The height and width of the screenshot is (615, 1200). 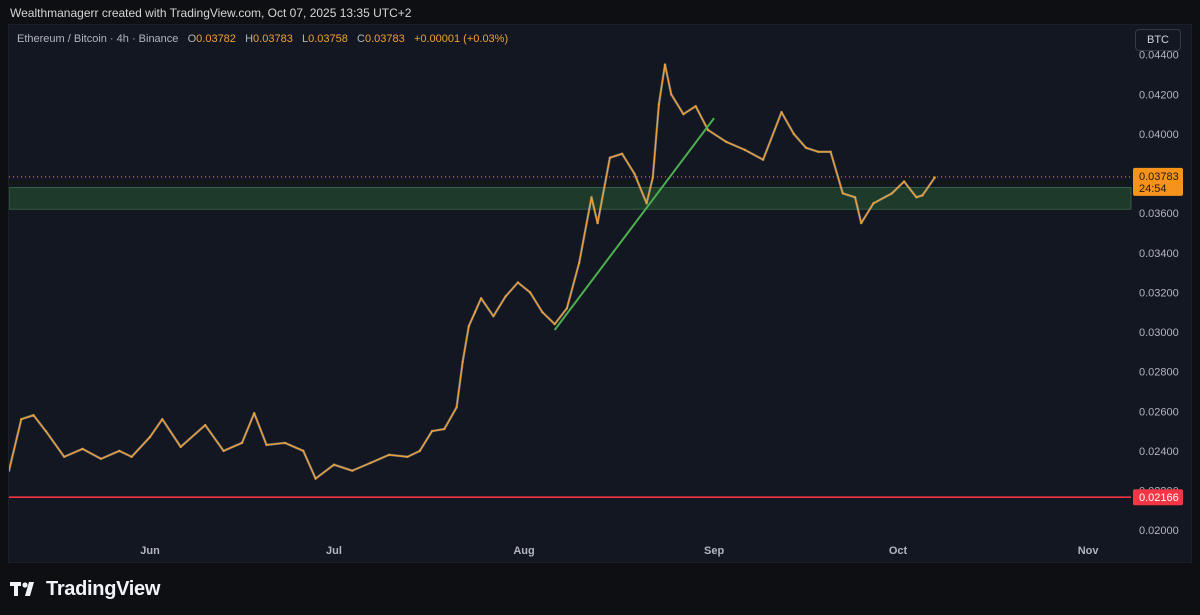 What do you see at coordinates (22, 589) in the screenshot?
I see `tradingview-logo-icon` at bounding box center [22, 589].